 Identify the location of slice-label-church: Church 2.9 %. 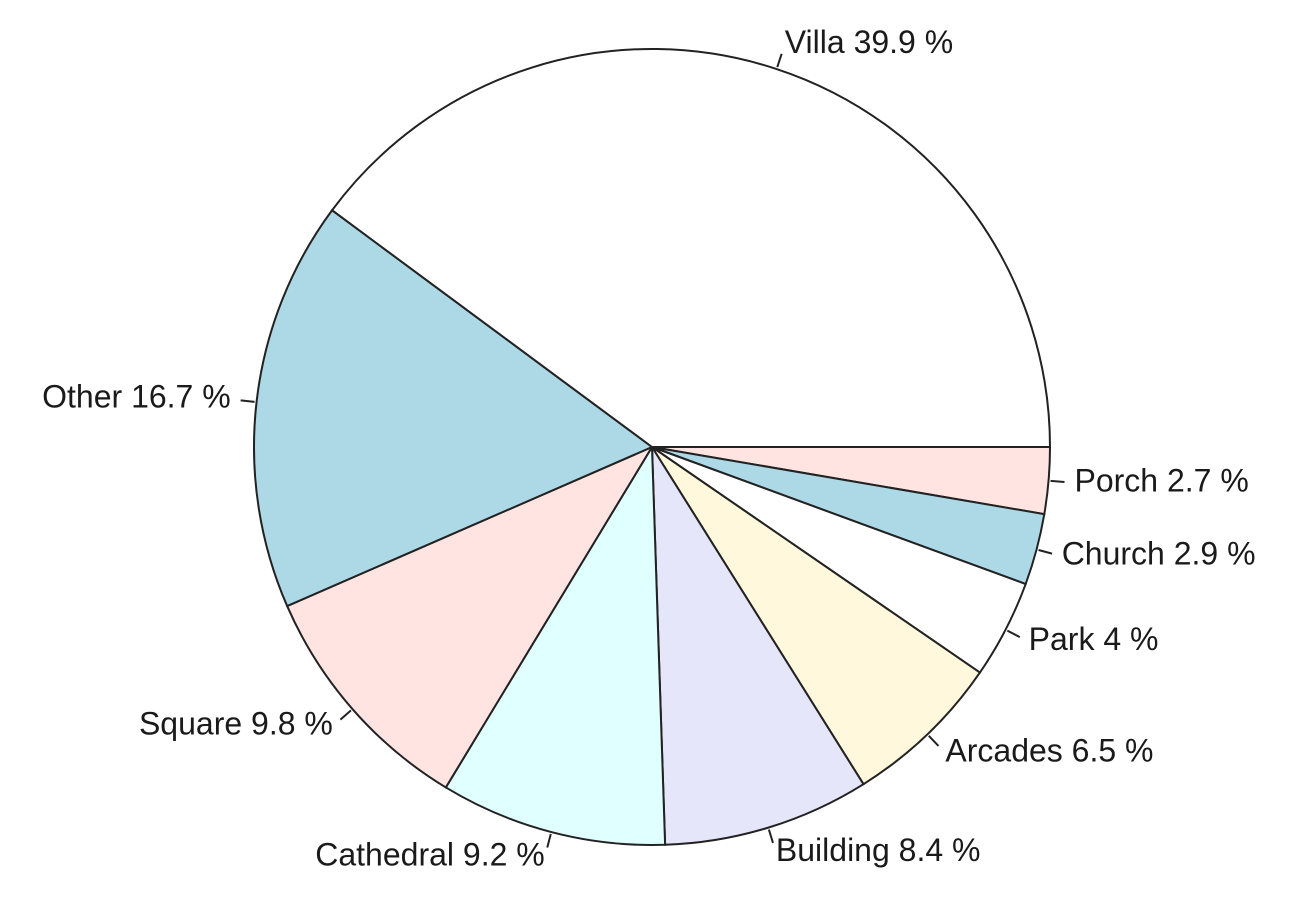
(1159, 554).